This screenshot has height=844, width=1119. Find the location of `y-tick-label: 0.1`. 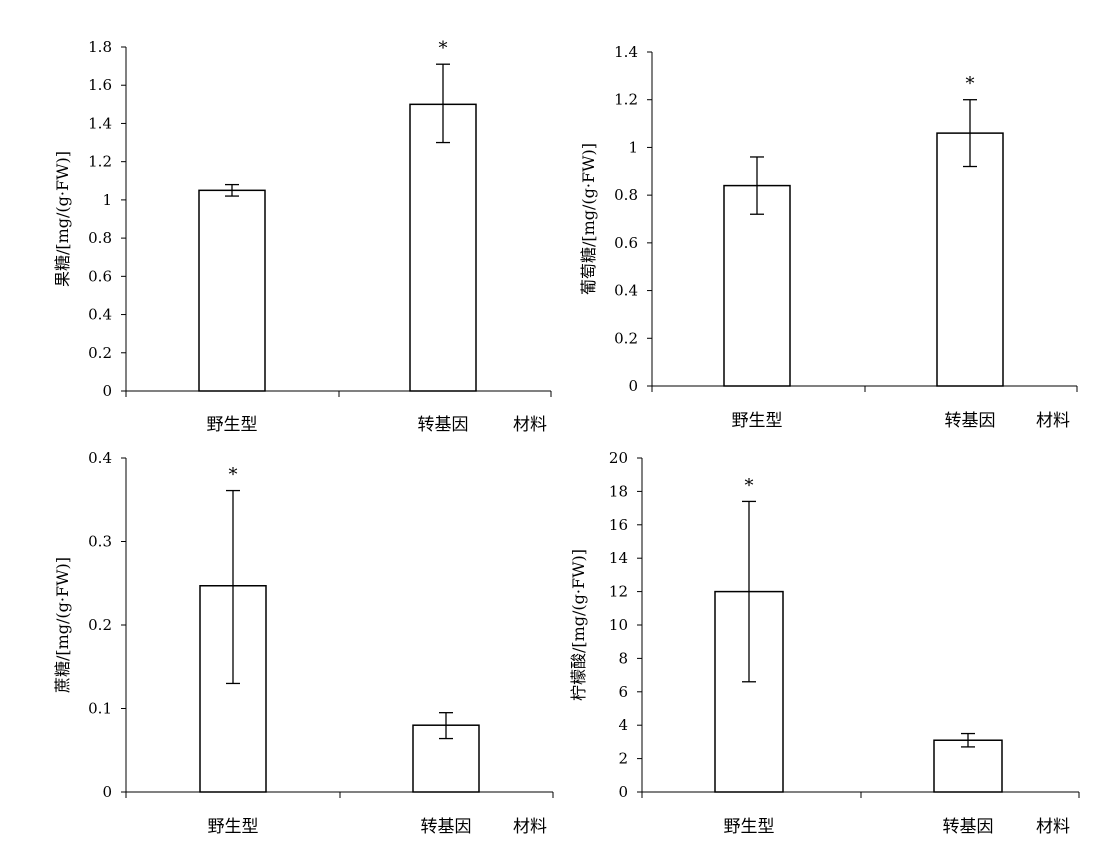

y-tick-label: 0.1 is located at coordinates (100, 709).